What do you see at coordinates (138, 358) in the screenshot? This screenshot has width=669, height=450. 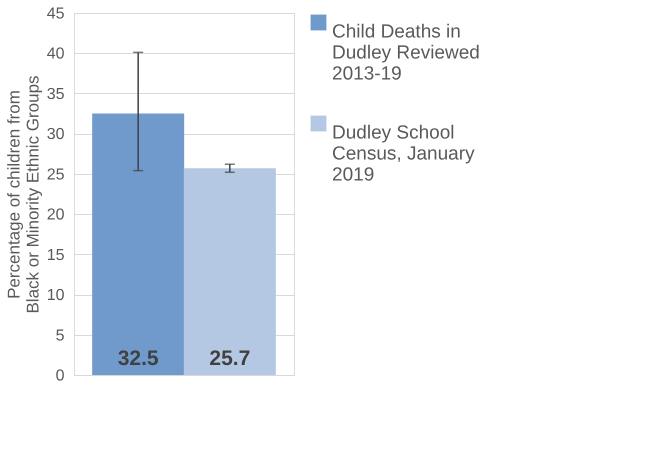 I see `data-label: 32.5` at bounding box center [138, 358].